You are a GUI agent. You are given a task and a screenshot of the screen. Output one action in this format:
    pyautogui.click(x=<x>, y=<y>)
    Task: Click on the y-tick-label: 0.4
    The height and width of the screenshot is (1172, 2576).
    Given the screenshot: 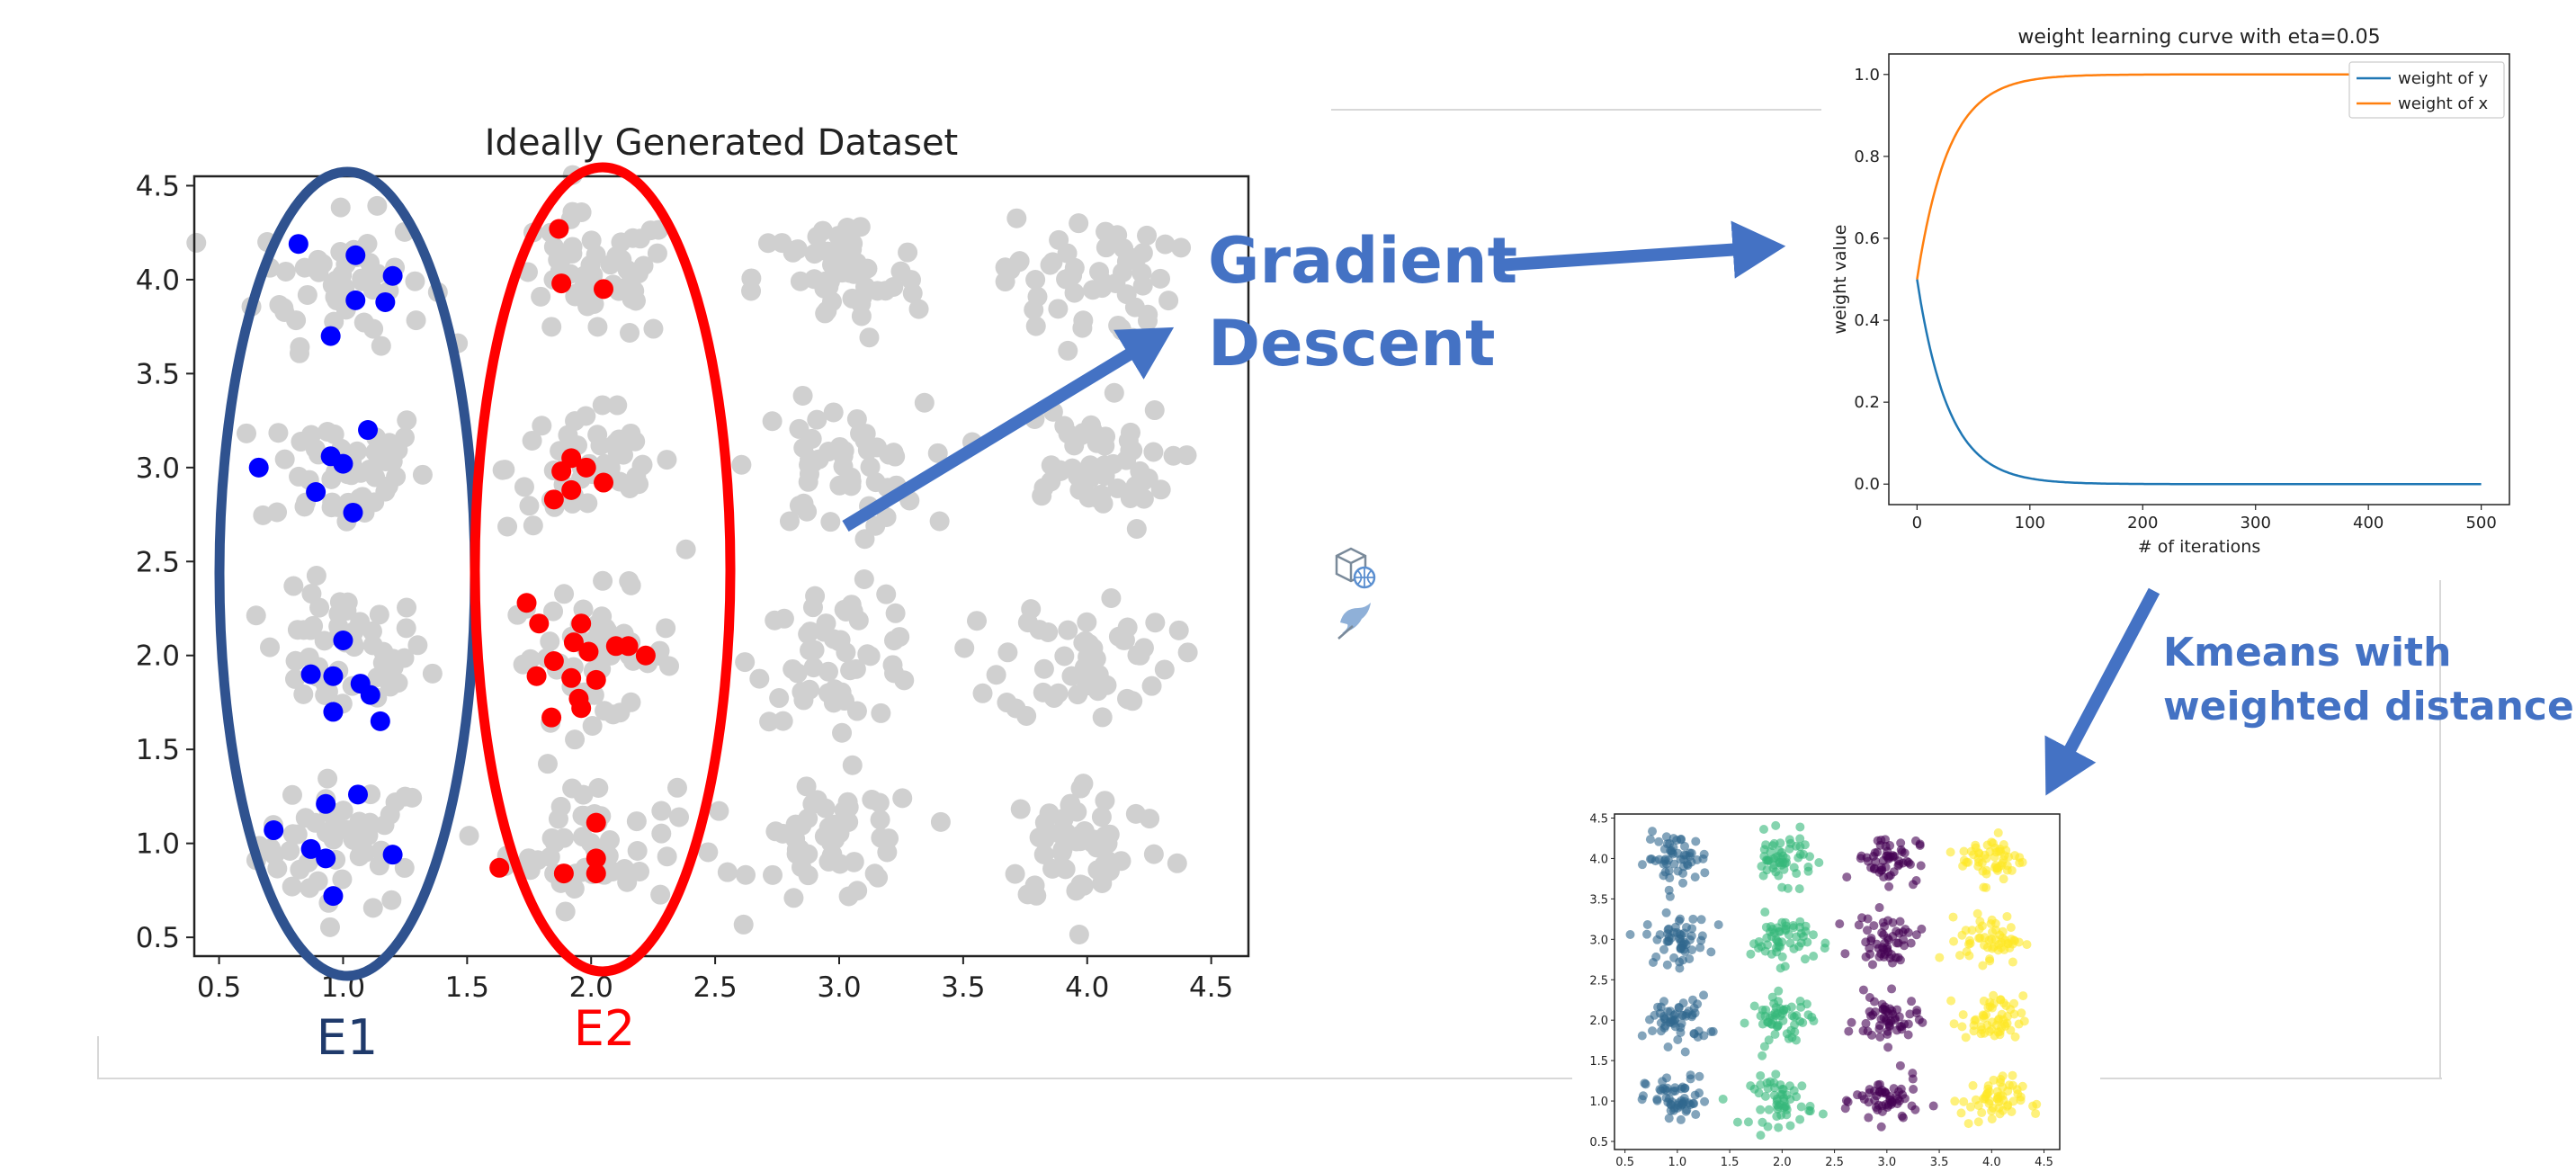 What is the action you would take?
    pyautogui.click(x=1867, y=320)
    